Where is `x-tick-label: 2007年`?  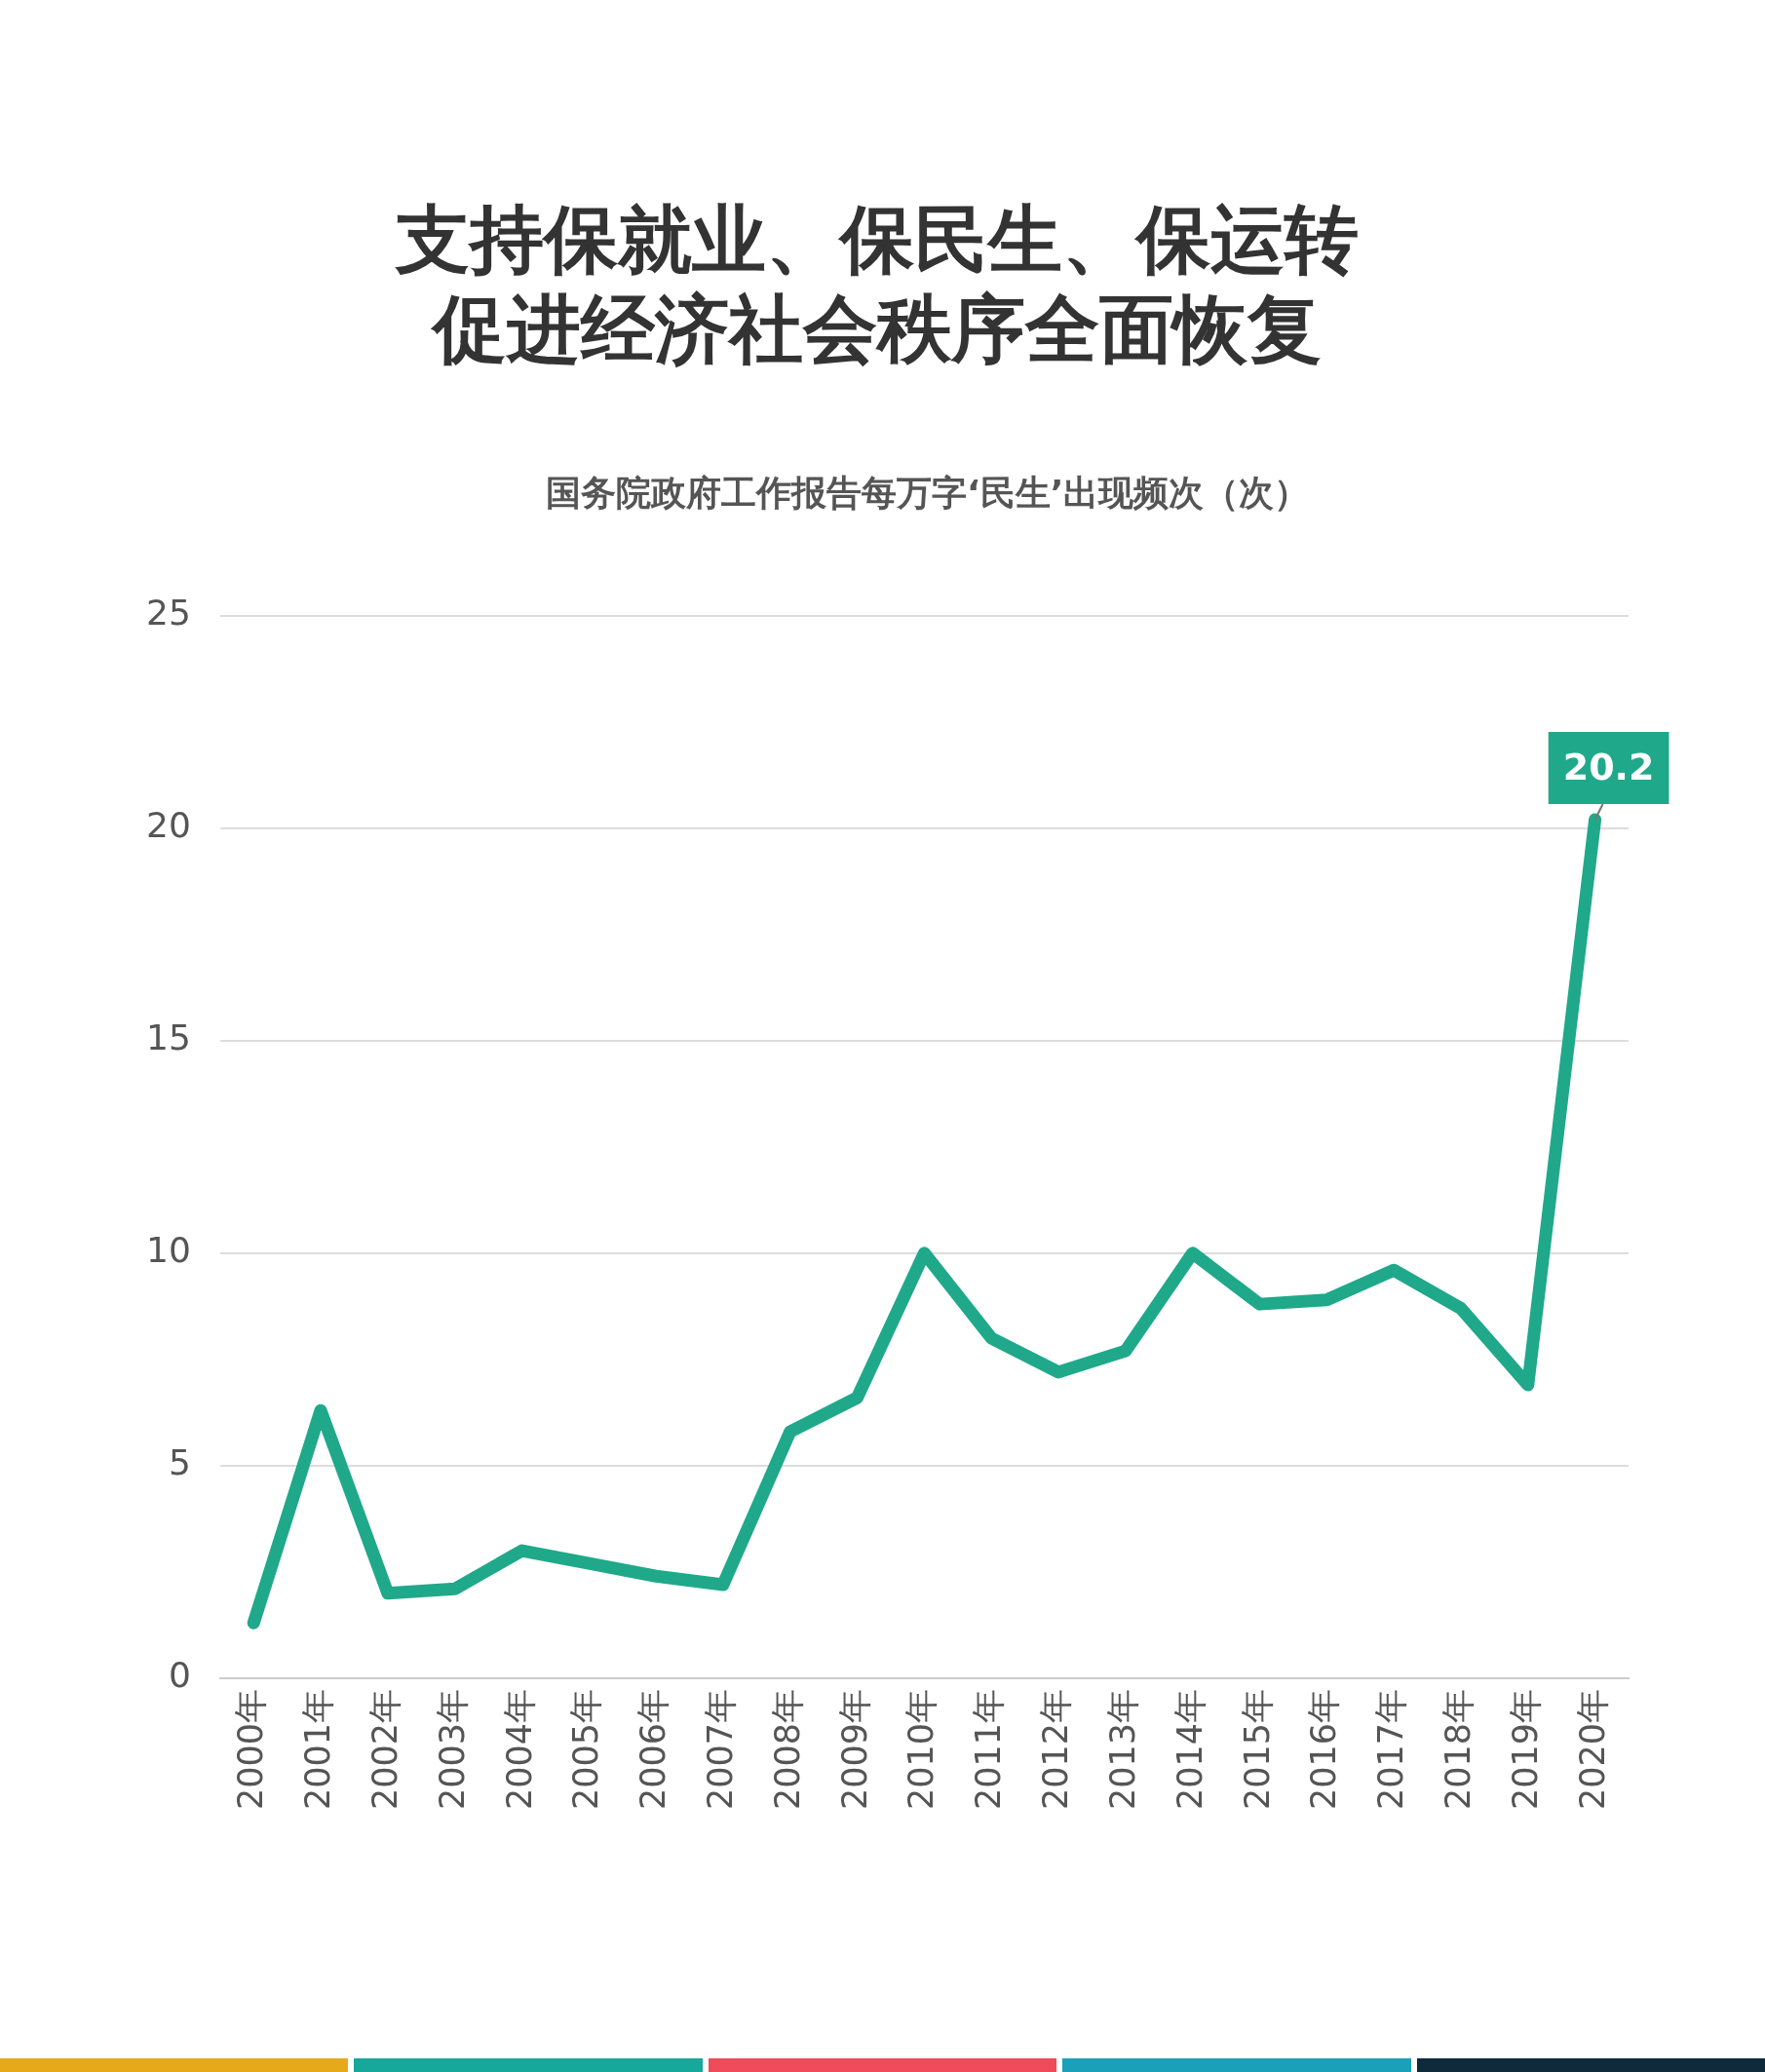 x-tick-label: 2007年 is located at coordinates (721, 1749).